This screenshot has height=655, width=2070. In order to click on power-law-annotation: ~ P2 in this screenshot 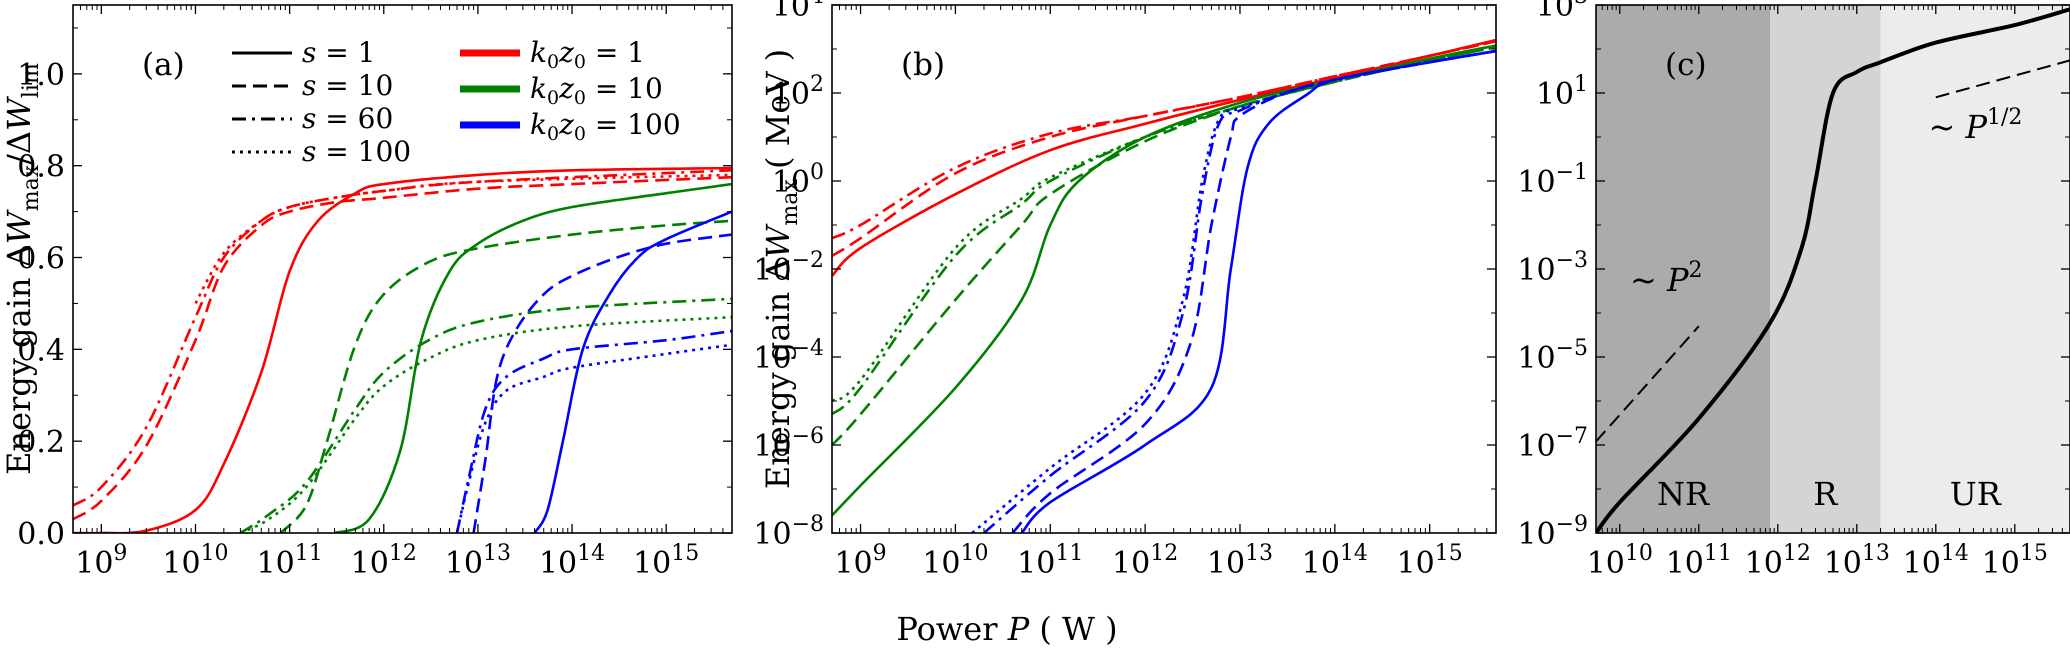, I will do `click(1666, 278)`.